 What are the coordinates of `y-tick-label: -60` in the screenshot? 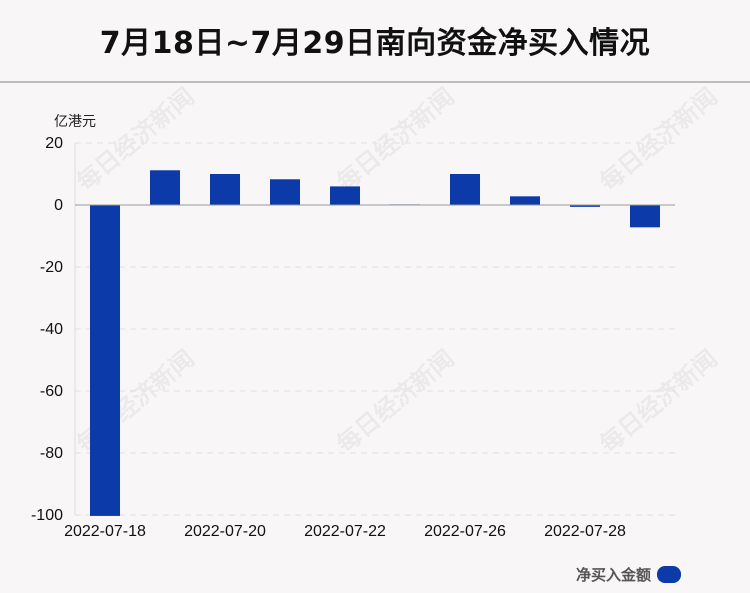 It's located at (51, 391).